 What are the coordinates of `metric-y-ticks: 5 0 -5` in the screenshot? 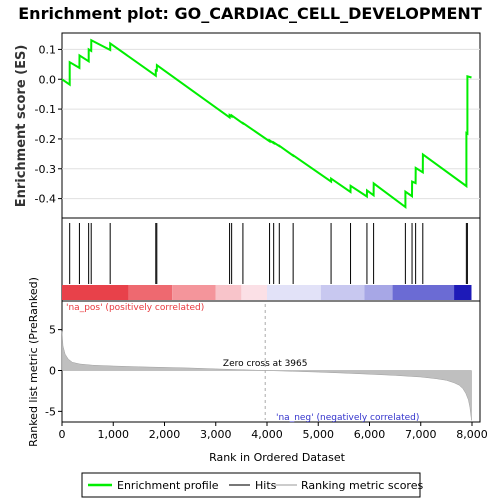 It's located at (53, 371).